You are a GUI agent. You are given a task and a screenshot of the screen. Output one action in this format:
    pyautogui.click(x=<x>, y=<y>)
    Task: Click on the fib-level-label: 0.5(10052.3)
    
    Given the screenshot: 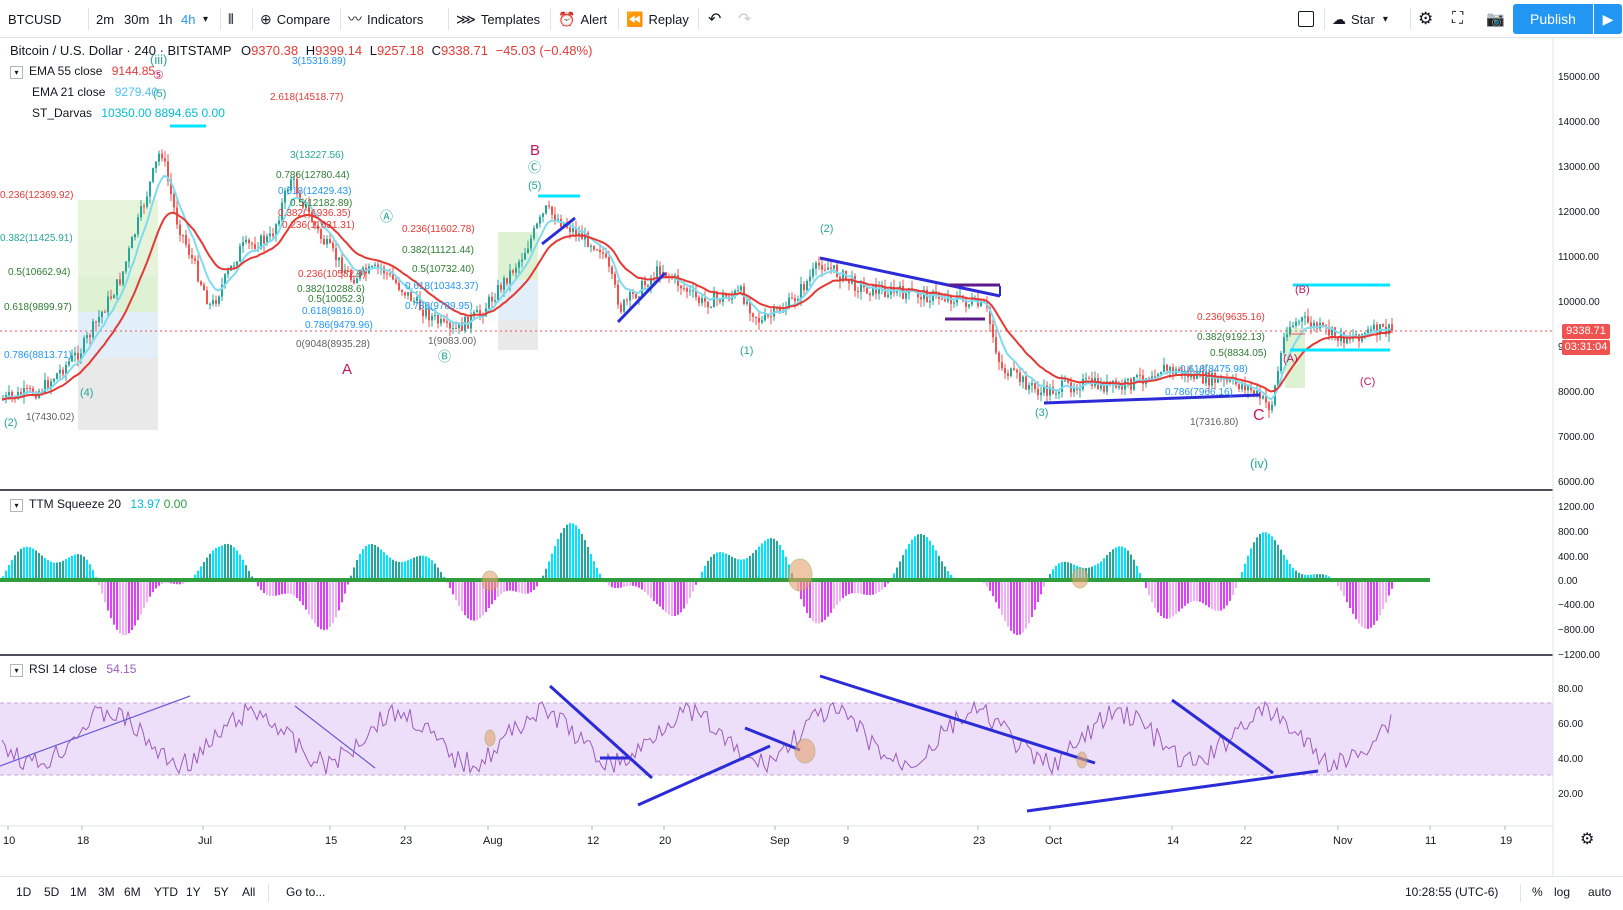 What is the action you would take?
    pyautogui.click(x=336, y=299)
    